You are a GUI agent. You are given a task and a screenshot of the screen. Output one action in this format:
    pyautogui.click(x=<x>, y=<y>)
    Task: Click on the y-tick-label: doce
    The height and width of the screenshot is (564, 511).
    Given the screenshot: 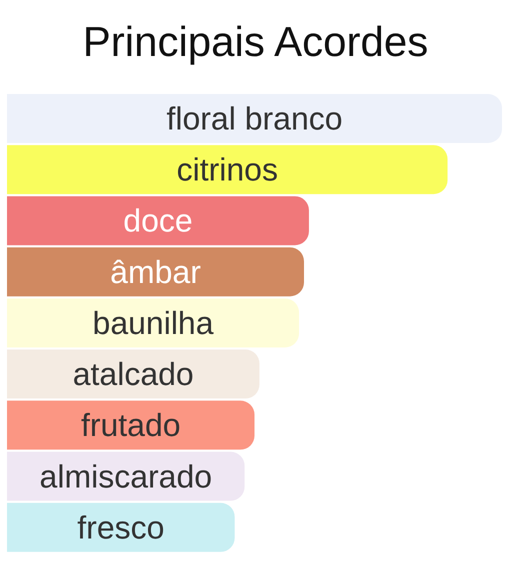 What is the action you would take?
    pyautogui.click(x=158, y=220)
    